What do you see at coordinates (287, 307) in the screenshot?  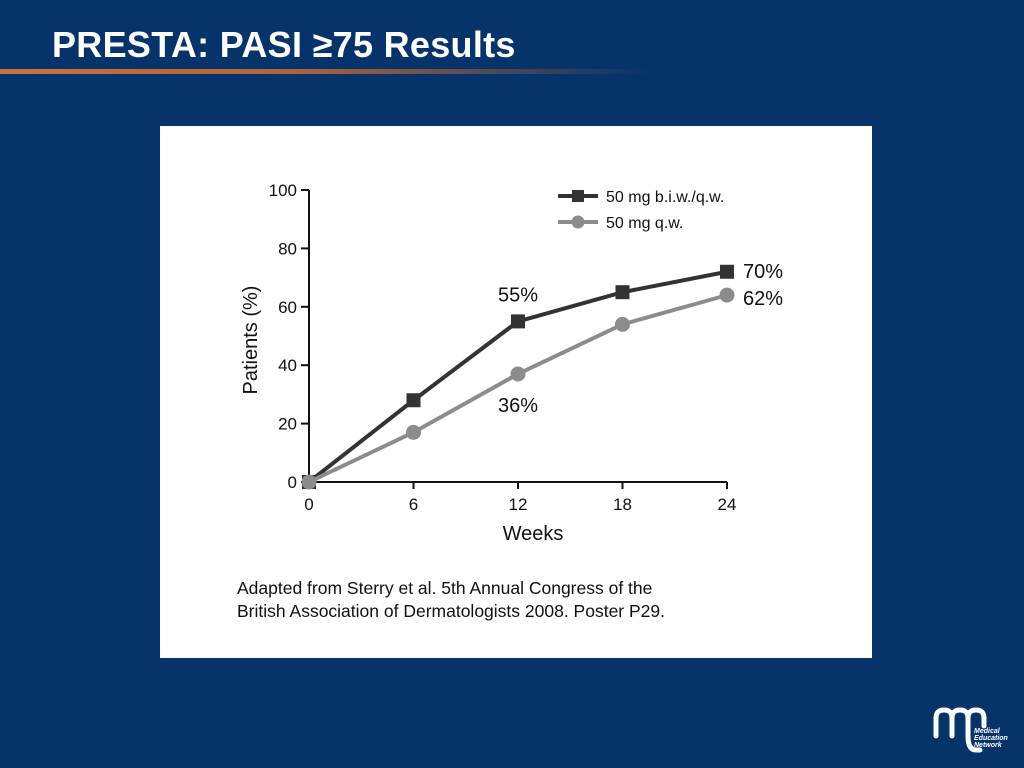 I see `y-tick-label: 60` at bounding box center [287, 307].